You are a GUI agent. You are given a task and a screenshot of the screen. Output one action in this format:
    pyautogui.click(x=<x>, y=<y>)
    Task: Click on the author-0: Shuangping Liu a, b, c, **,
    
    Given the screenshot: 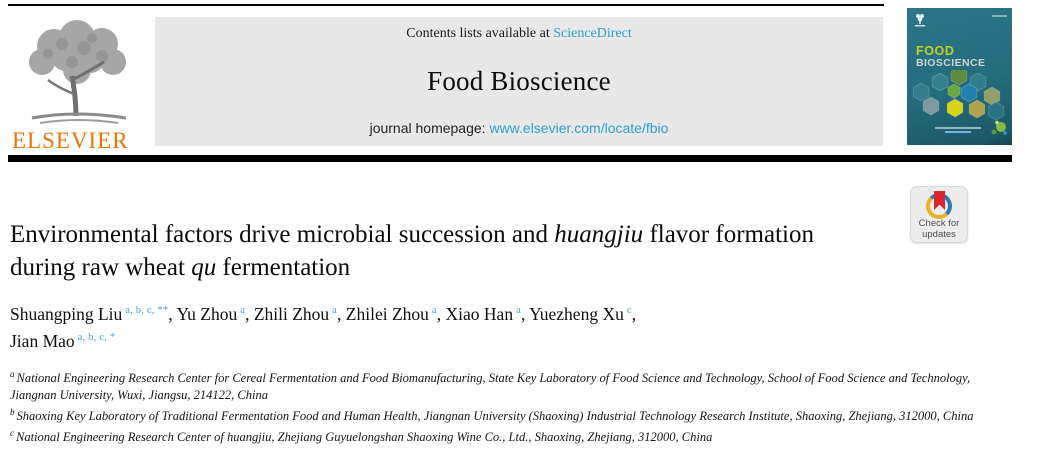 What is the action you would take?
    pyautogui.click(x=93, y=314)
    